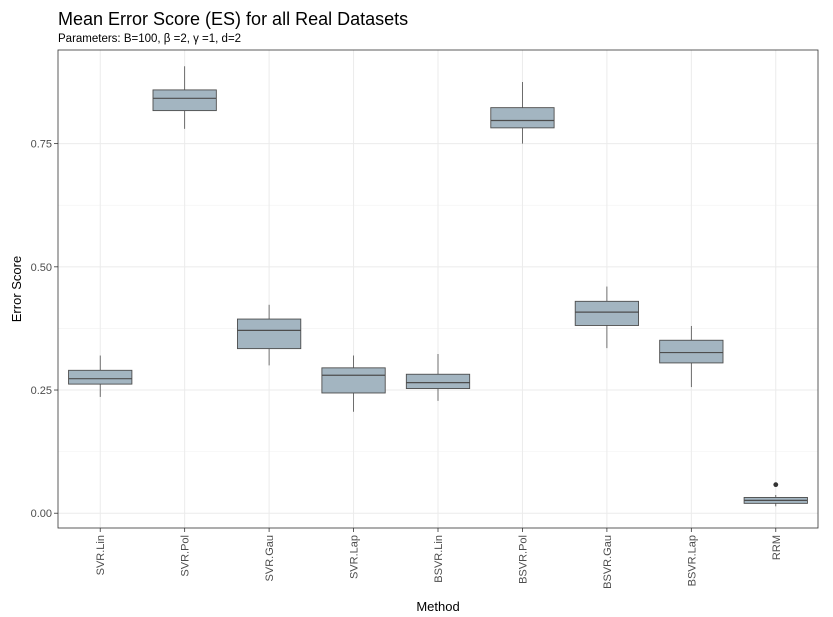  I want to click on box-bsvr-lap, so click(691, 356).